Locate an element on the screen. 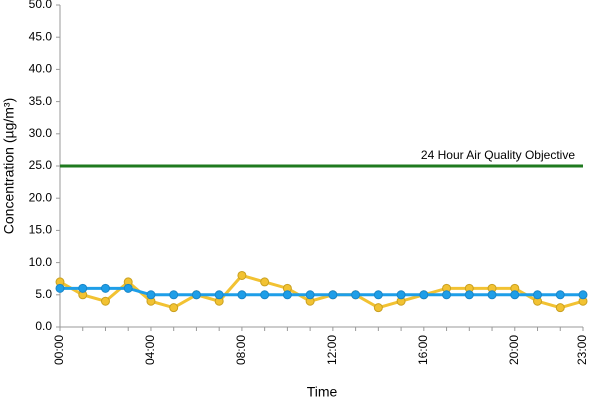  x-tick-label: 00:00 is located at coordinates (59, 350).